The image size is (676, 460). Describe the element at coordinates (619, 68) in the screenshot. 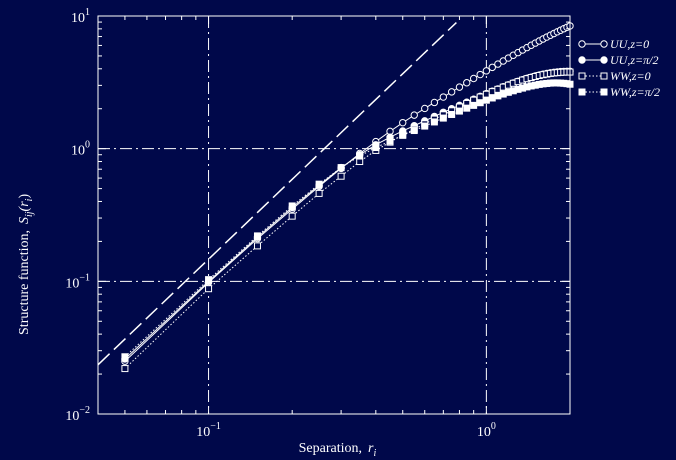

I see `legend: UU,z=0 UU,z=π/2 WW,z=0 WW,z=π/2` at that location.